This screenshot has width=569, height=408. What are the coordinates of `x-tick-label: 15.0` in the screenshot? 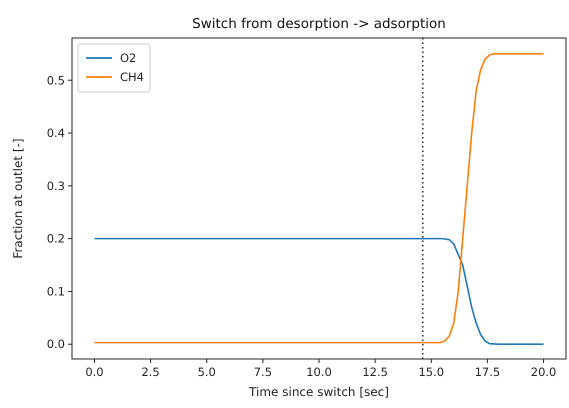 It's located at (431, 372).